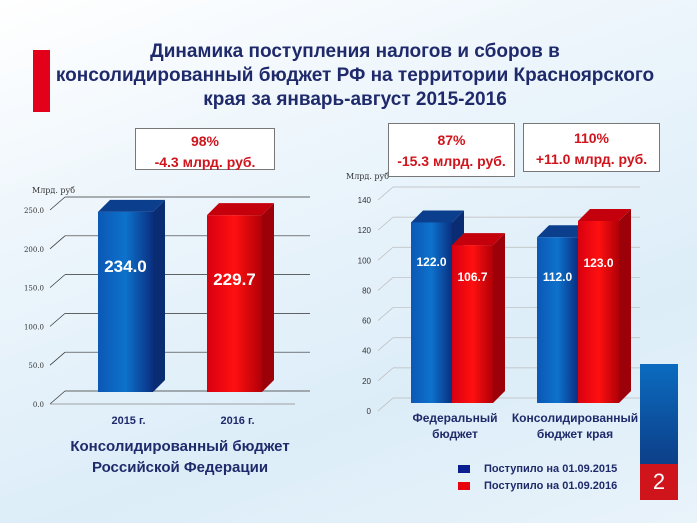 The width and height of the screenshot is (697, 523). I want to click on left-ytick-label: 0.0, so click(38, 405).